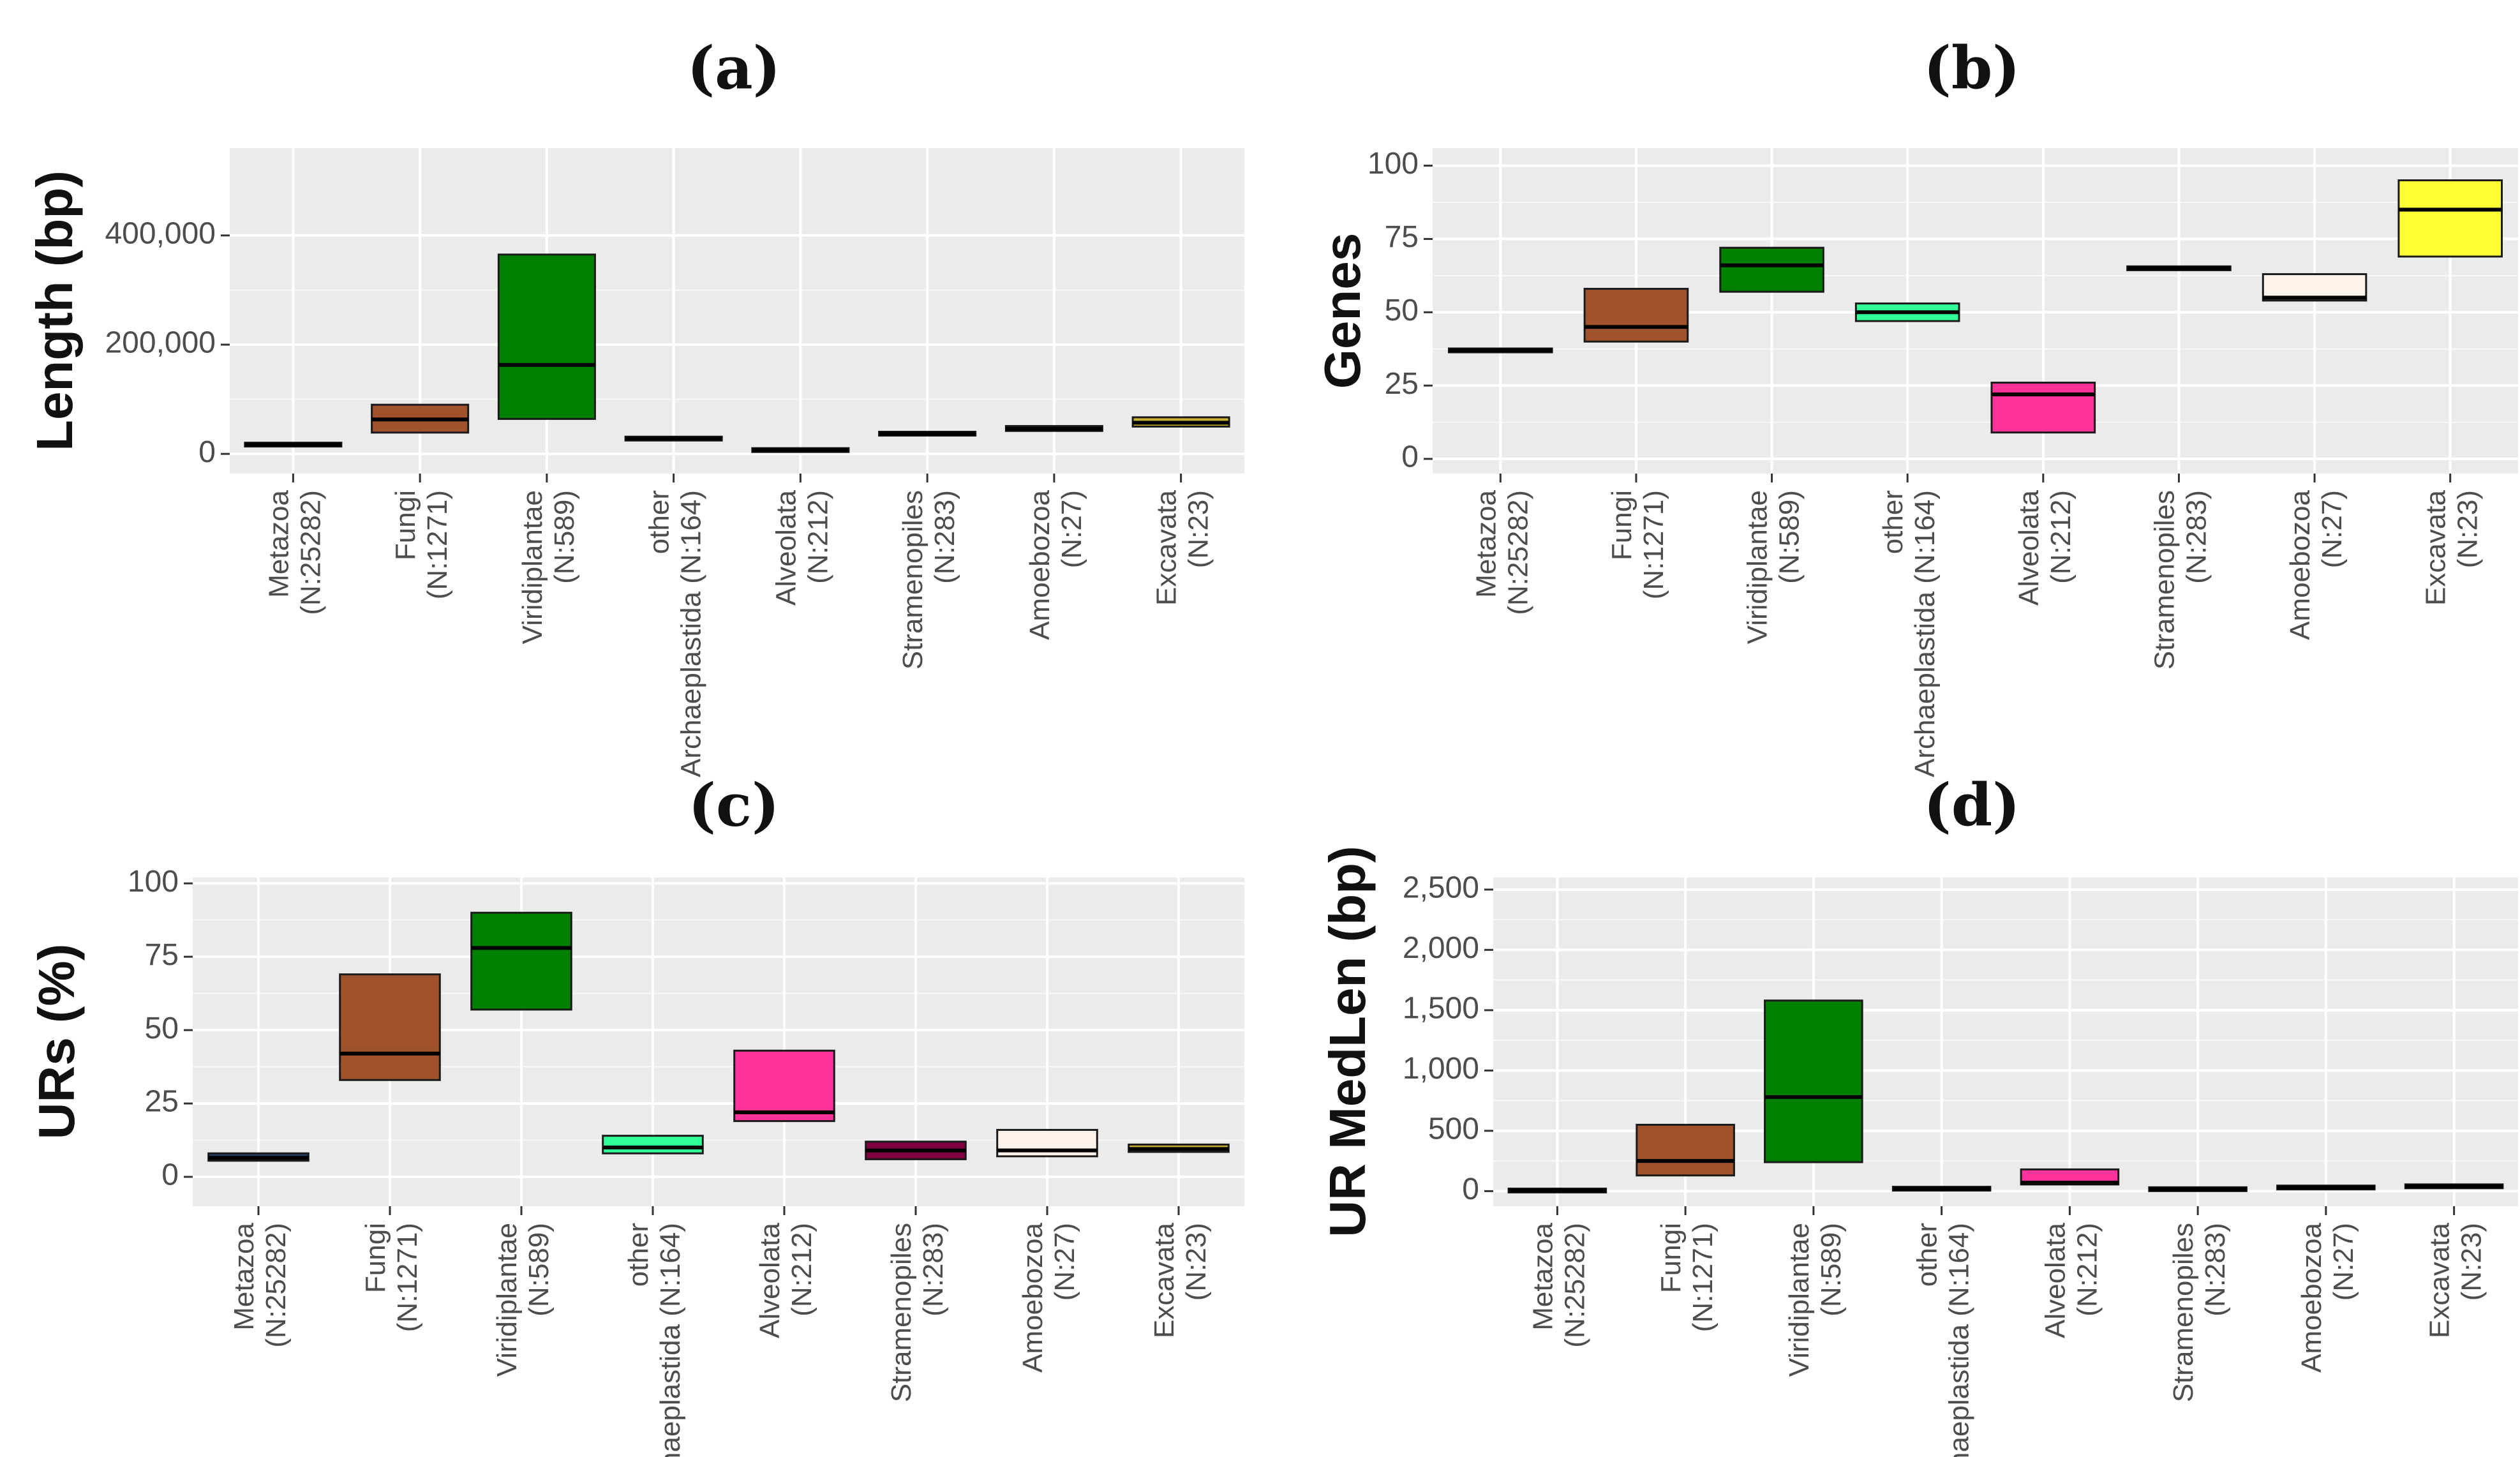 The width and height of the screenshot is (2520, 1457). I want to click on y-tick-label: 200,000, so click(160, 343).